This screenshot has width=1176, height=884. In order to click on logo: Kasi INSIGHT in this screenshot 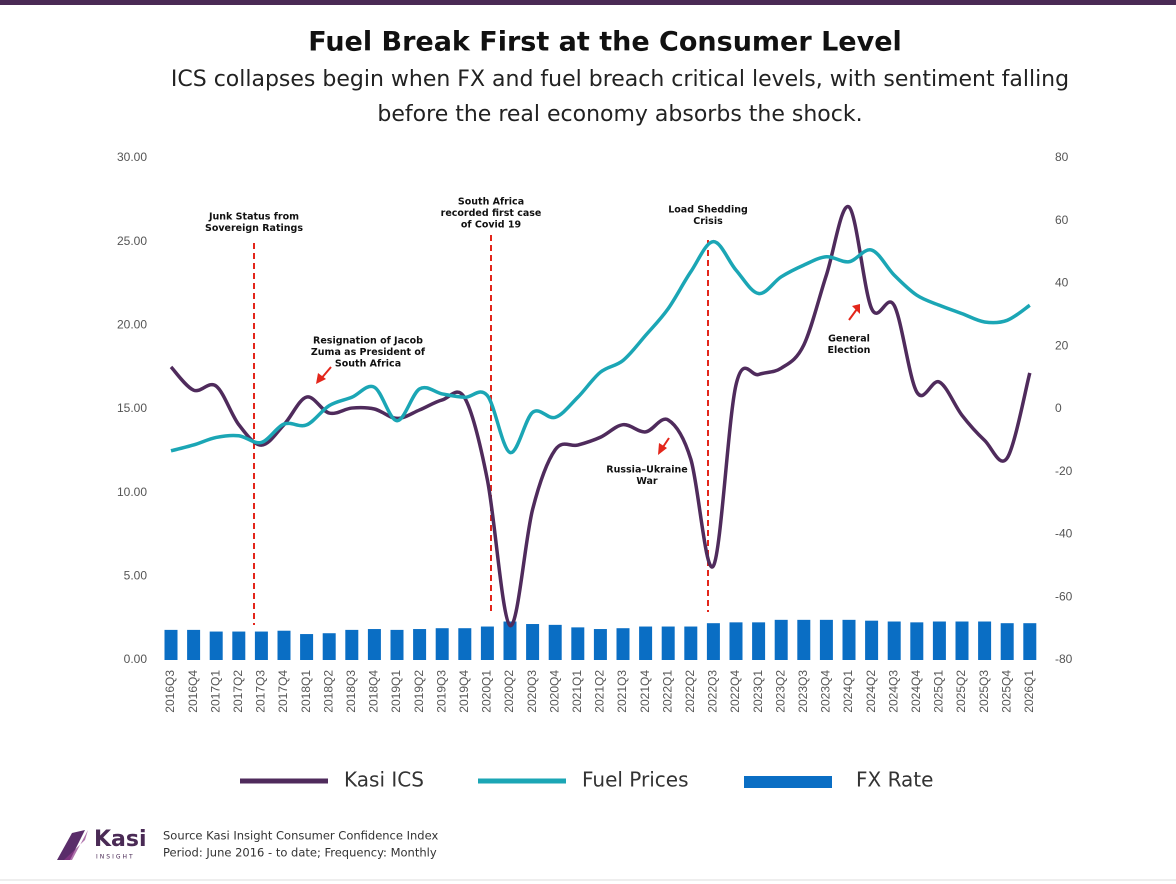, I will do `click(102, 844)`.